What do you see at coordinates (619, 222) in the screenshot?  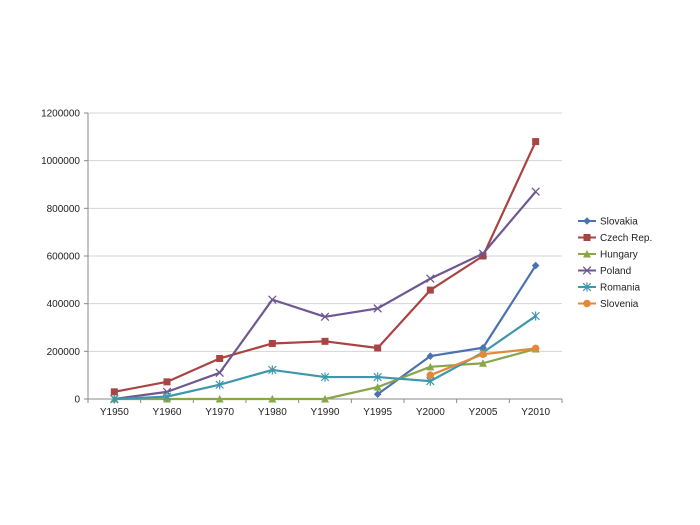 I see `legend-label: Slovakia` at bounding box center [619, 222].